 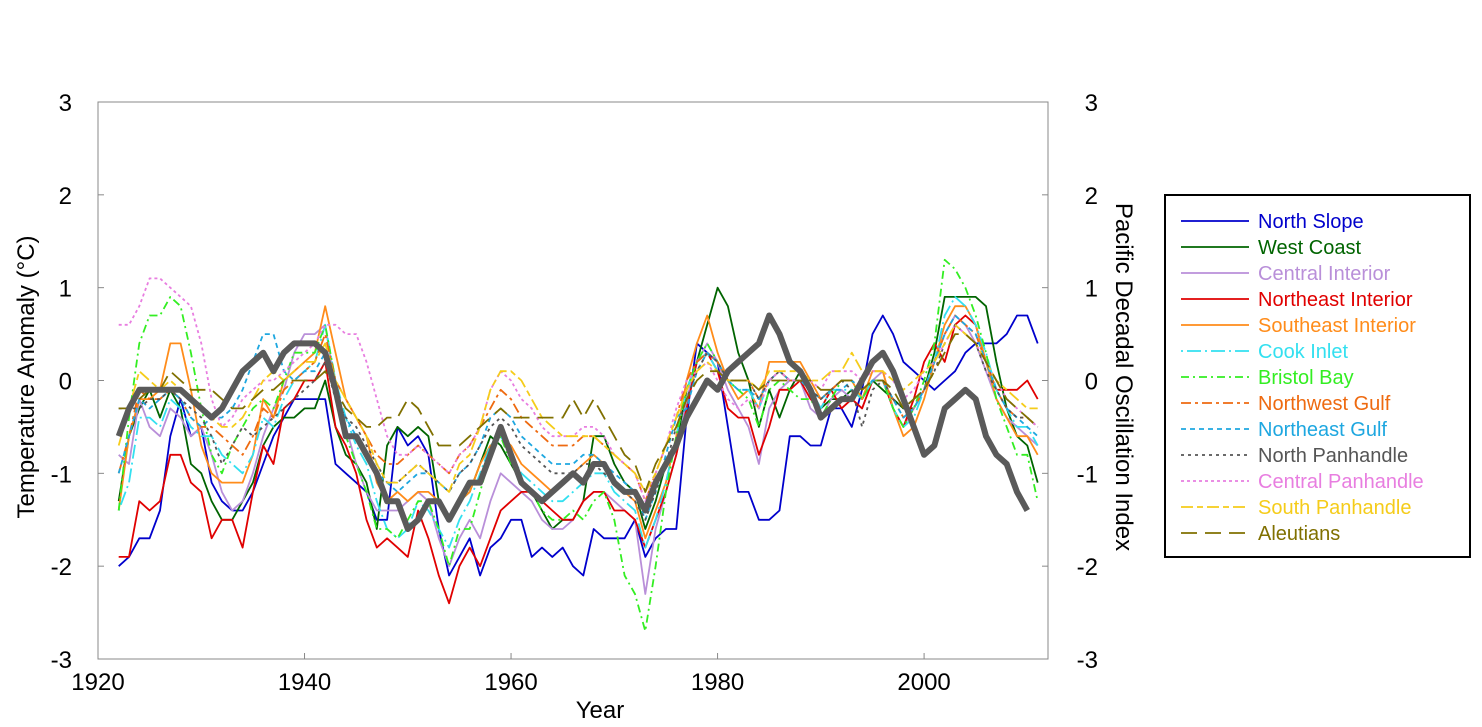 What do you see at coordinates (1309, 248) in the screenshot?
I see `legend-label: West Coast` at bounding box center [1309, 248].